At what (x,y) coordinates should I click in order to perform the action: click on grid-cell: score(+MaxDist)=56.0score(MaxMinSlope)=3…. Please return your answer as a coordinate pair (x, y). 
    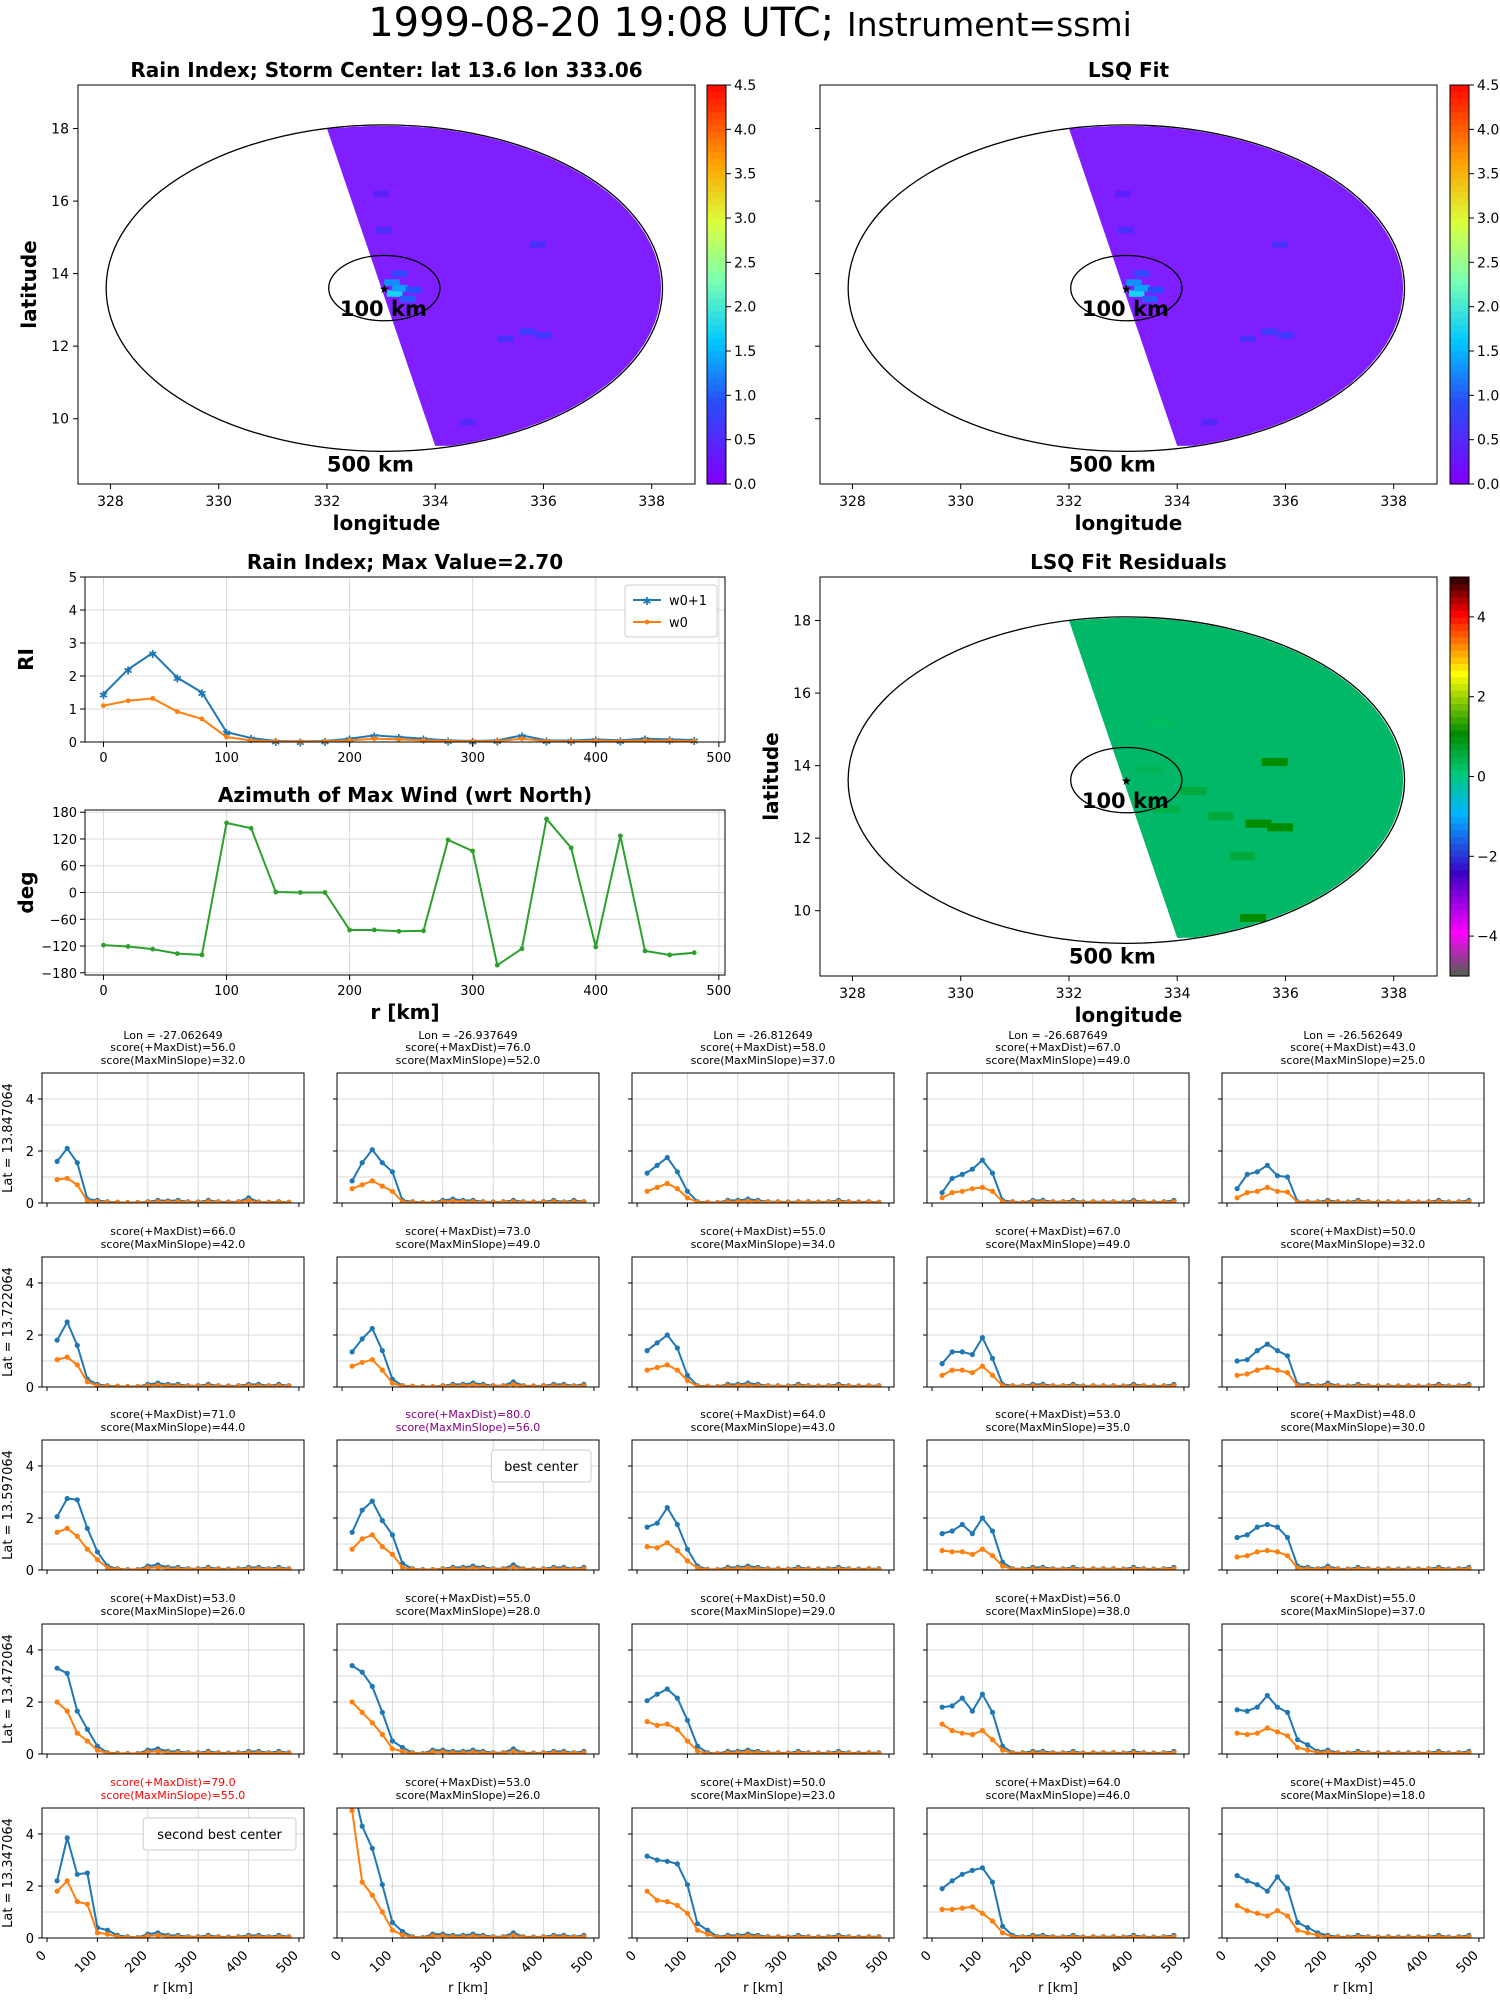
    Looking at the image, I should click on (1056, 1675).